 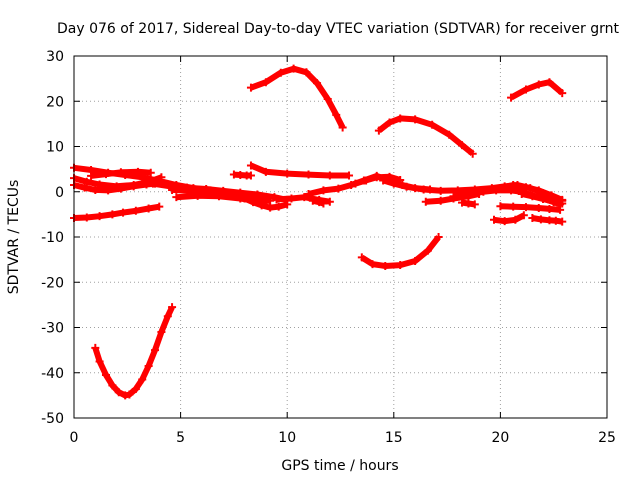 What do you see at coordinates (547, 219) in the screenshot?
I see `data-series-s28` at bounding box center [547, 219].